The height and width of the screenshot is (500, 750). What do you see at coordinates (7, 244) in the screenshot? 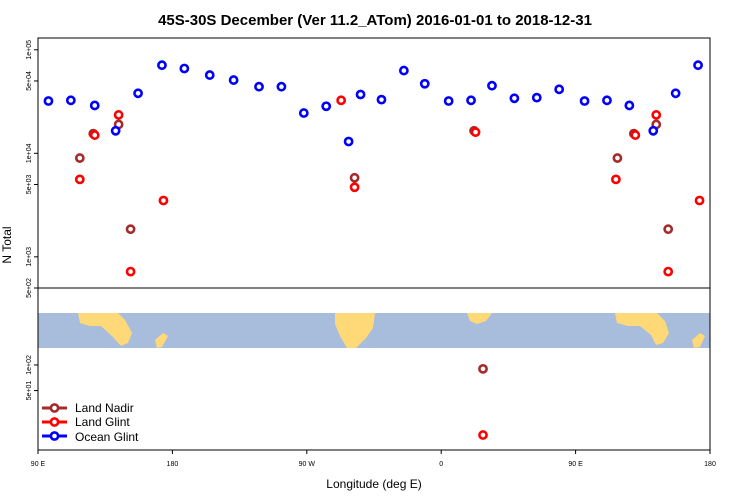
I see `y-axis-label: N Total` at bounding box center [7, 244].